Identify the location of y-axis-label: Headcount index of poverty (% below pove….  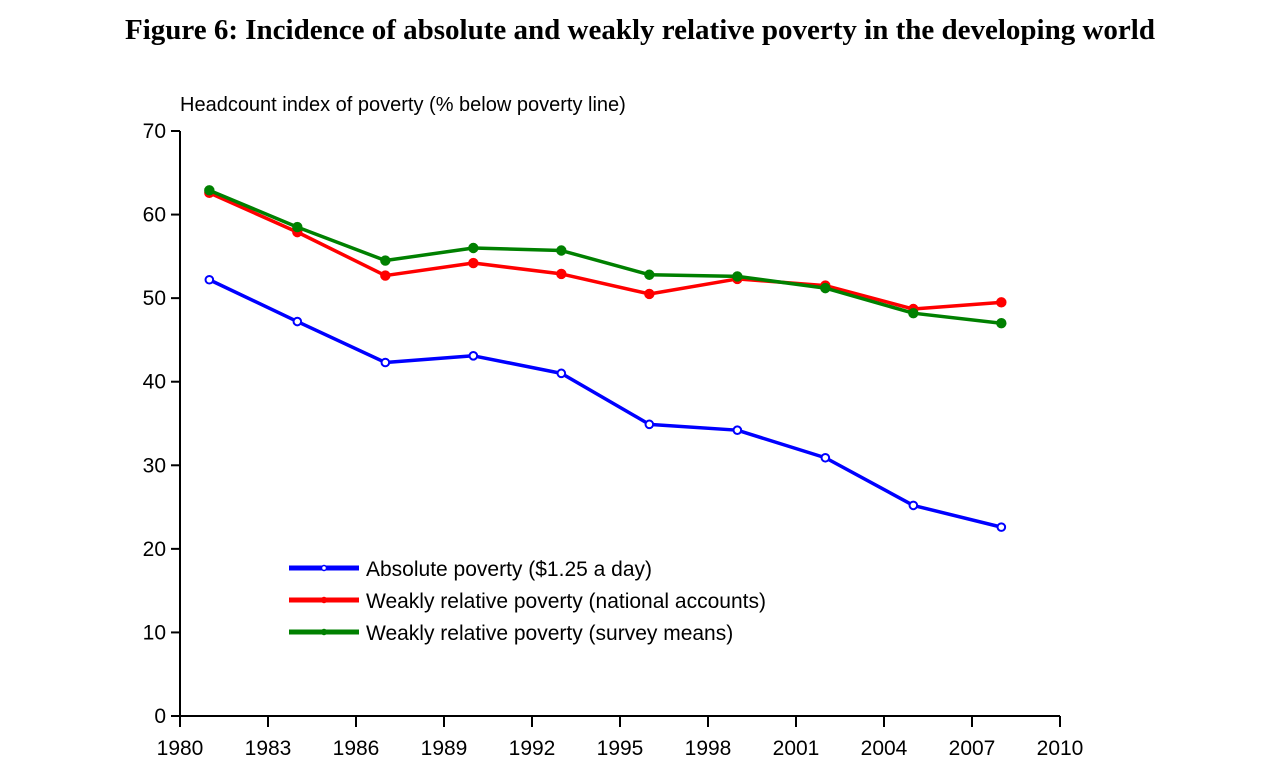
(403, 105).